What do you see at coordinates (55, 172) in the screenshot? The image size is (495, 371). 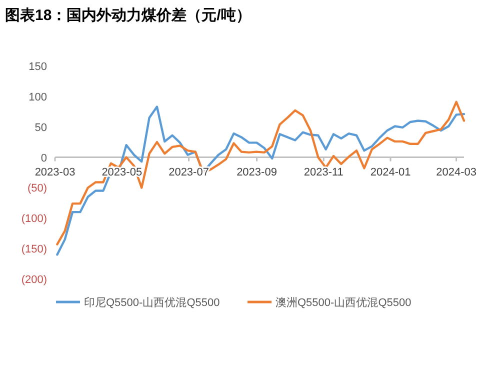 I see `x-tick-label: 2023-03` at bounding box center [55, 172].